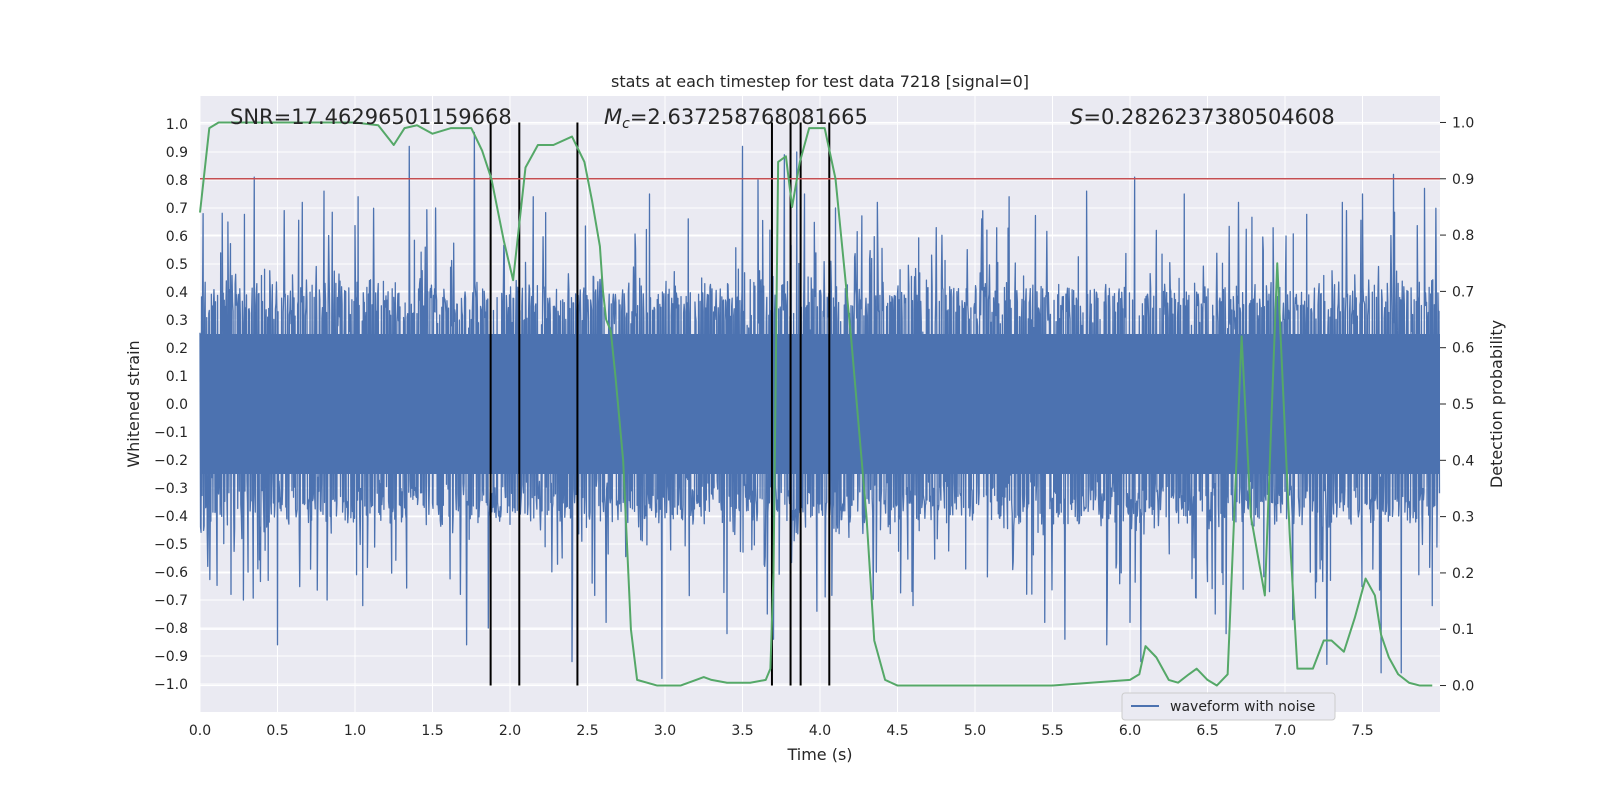  I want to click on legend-box, so click(1228, 706).